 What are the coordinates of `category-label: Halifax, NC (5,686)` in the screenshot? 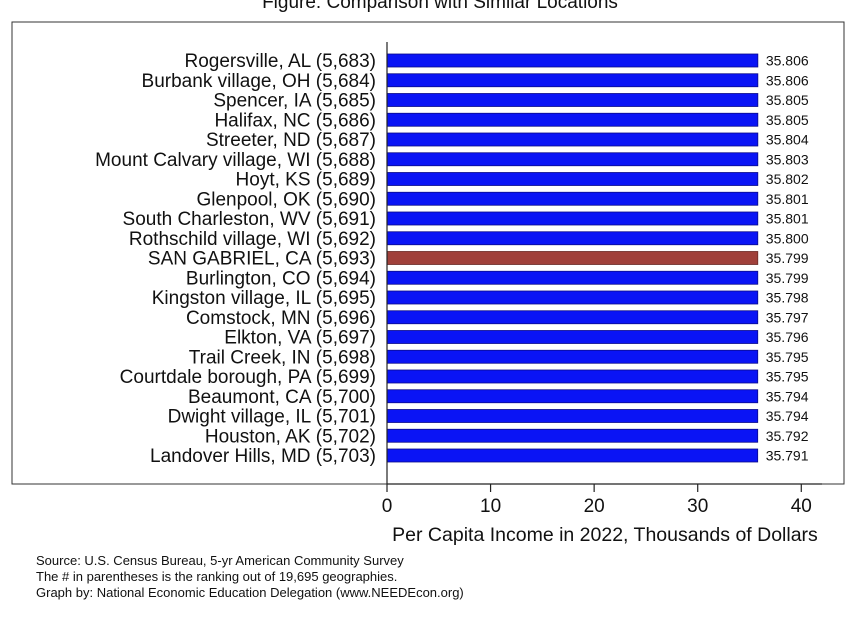 It's located at (295, 120).